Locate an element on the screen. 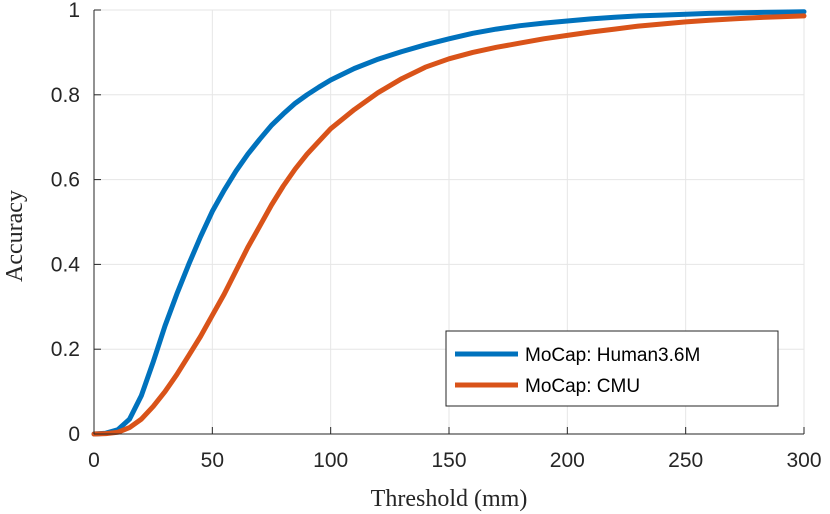 The height and width of the screenshot is (514, 830). y-tick-label: 0.4 is located at coordinates (66, 264).